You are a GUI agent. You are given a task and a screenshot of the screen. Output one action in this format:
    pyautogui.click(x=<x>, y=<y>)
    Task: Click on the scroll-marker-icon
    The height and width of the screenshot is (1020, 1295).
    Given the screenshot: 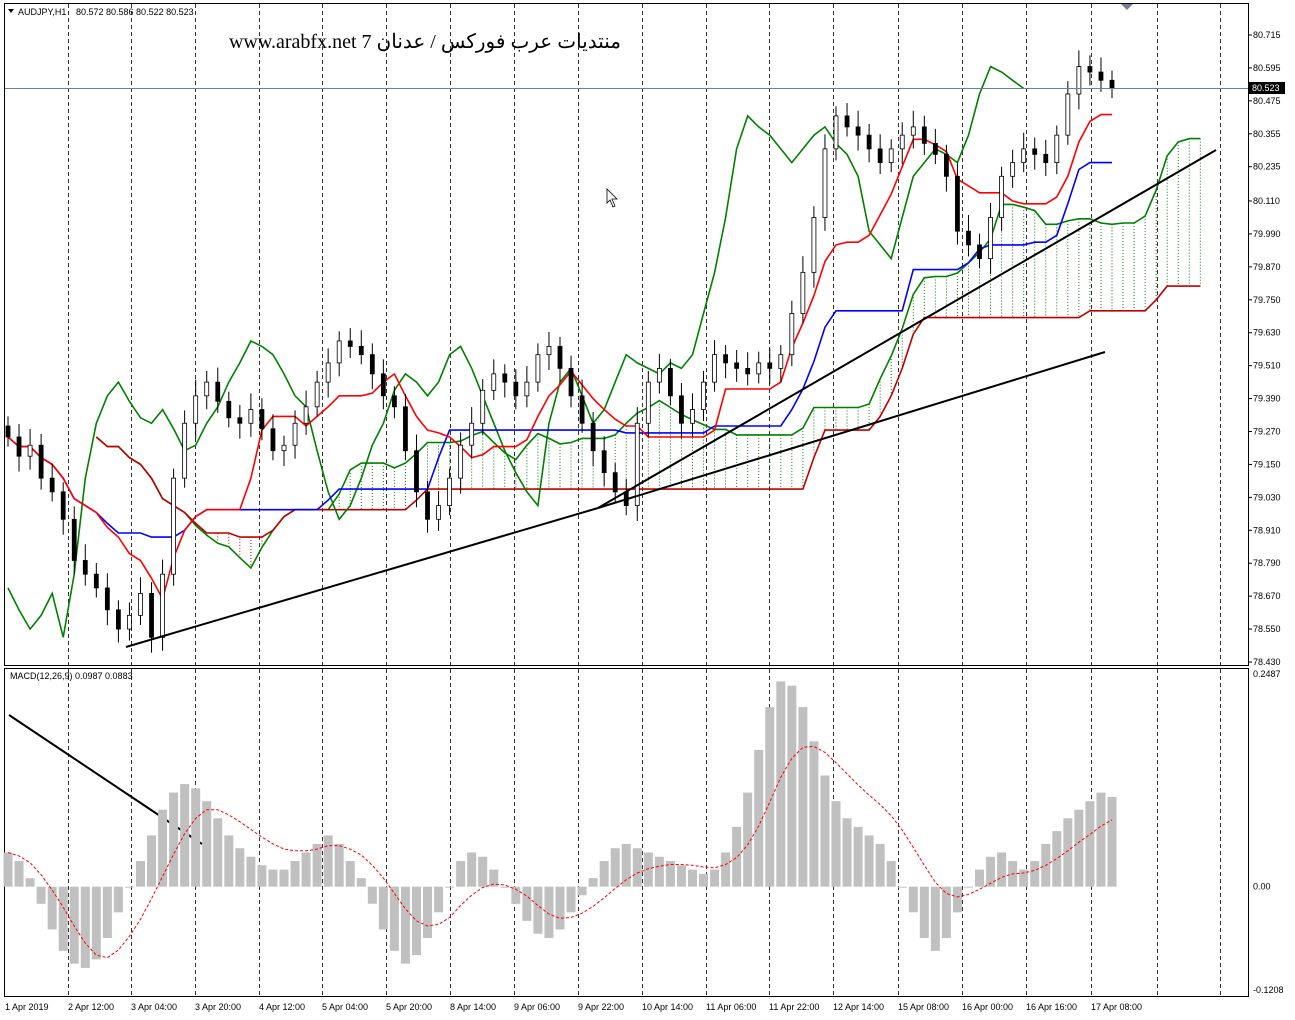 What is the action you would take?
    pyautogui.click(x=1127, y=7)
    